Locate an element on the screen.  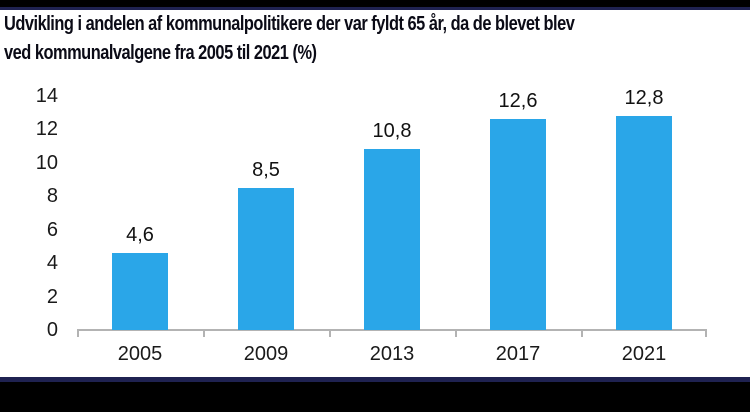
y-tick-label: 2 is located at coordinates (52, 296).